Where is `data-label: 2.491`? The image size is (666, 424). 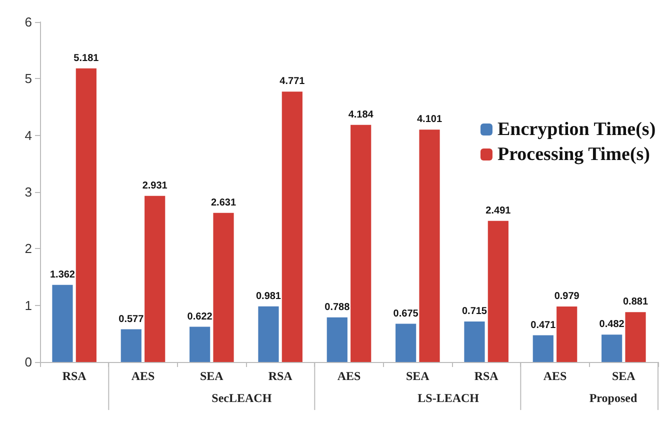
data-label: 2.491 is located at coordinates (499, 210).